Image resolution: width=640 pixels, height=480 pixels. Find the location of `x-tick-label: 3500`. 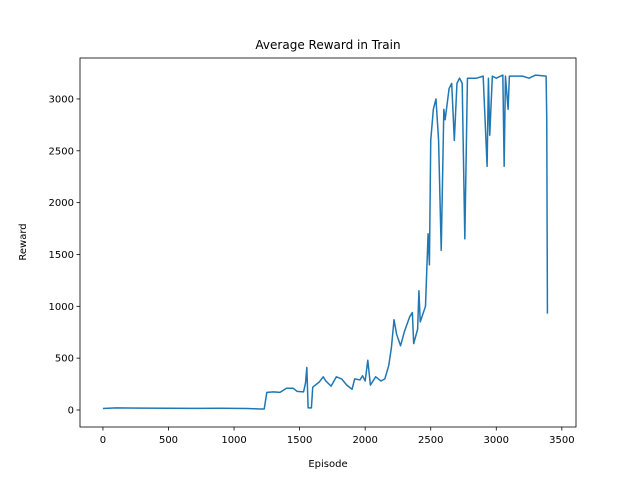

x-tick-label: 3500 is located at coordinates (561, 440).